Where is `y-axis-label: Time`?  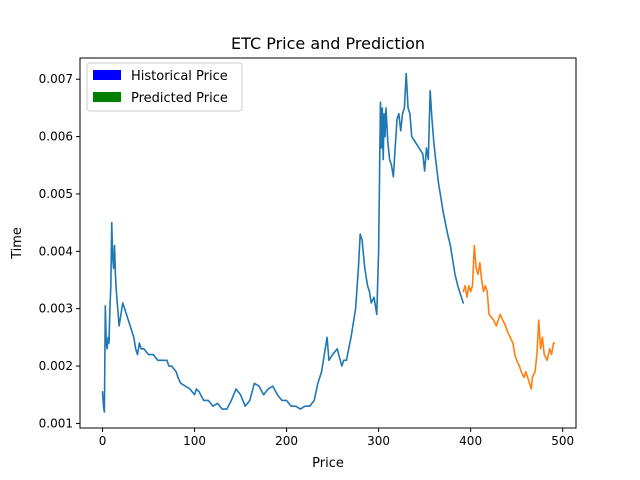 y-axis-label: Time is located at coordinates (17, 243).